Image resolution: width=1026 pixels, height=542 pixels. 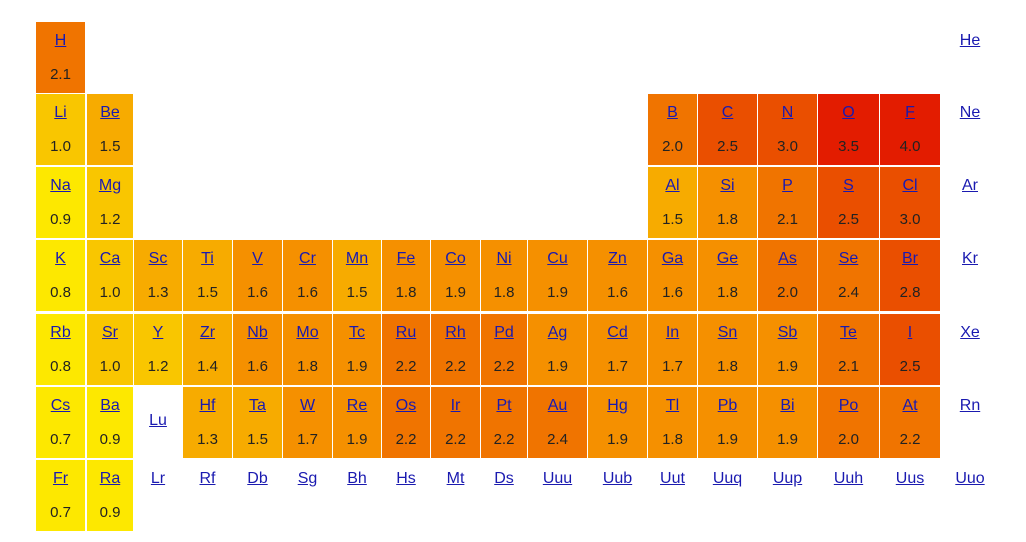 I want to click on element-link-re: Re, so click(x=357, y=405).